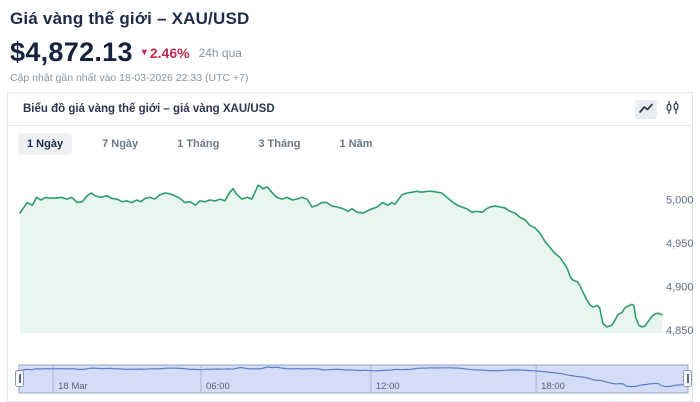 The image size is (700, 402). I want to click on timeframe-tabs: 1 Ngày 7 Ngày 1 Tháng 3 Tháng 1 Năm, so click(350, 140).